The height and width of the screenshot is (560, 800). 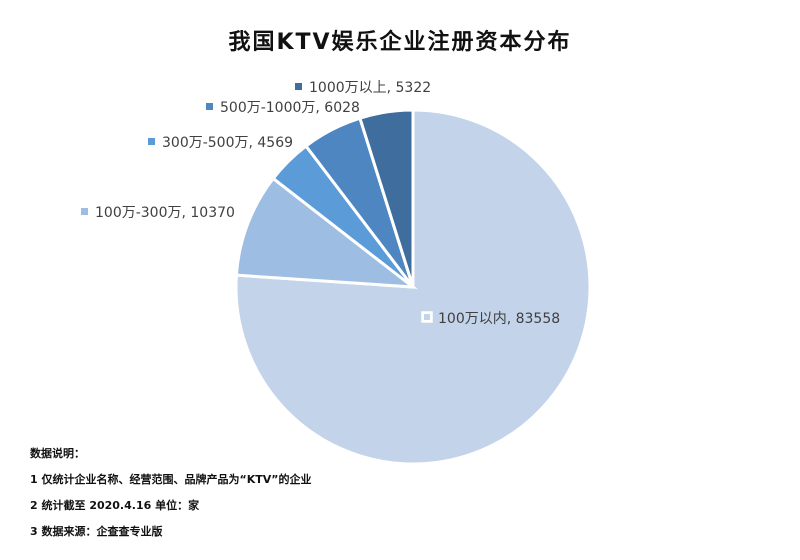 I want to click on slice-label-text: 300万-500万, 4569, so click(x=227, y=143).